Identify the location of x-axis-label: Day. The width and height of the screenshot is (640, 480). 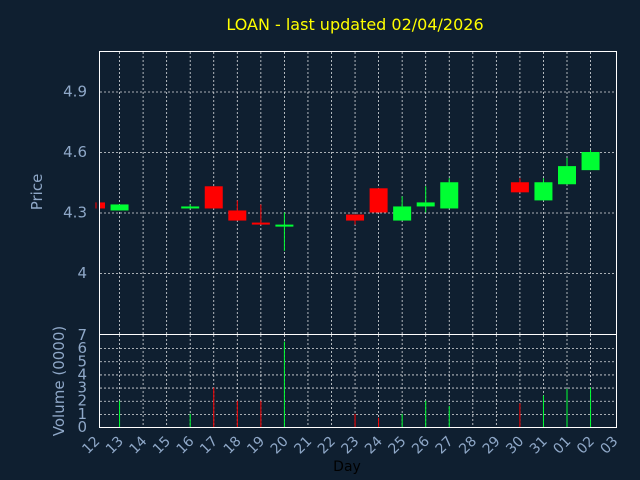
(347, 467).